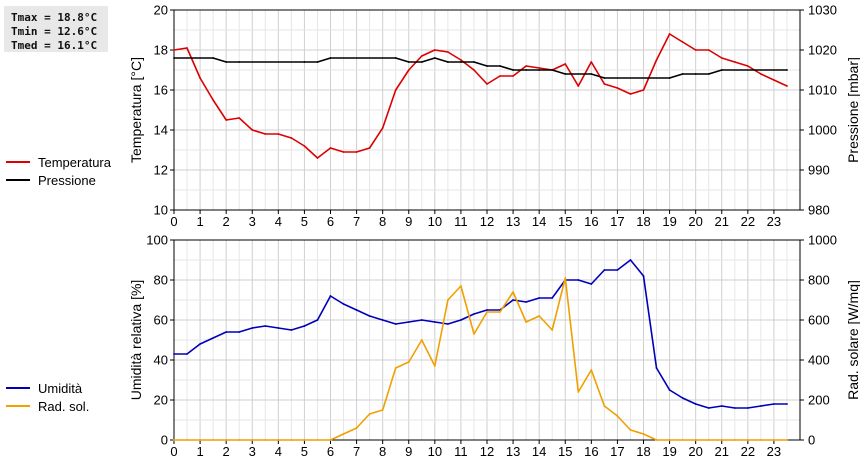 Image resolution: width=860 pixels, height=460 pixels. Describe the element at coordinates (819, 320) in the screenshot. I see `y2-tick-label: 600` at that location.